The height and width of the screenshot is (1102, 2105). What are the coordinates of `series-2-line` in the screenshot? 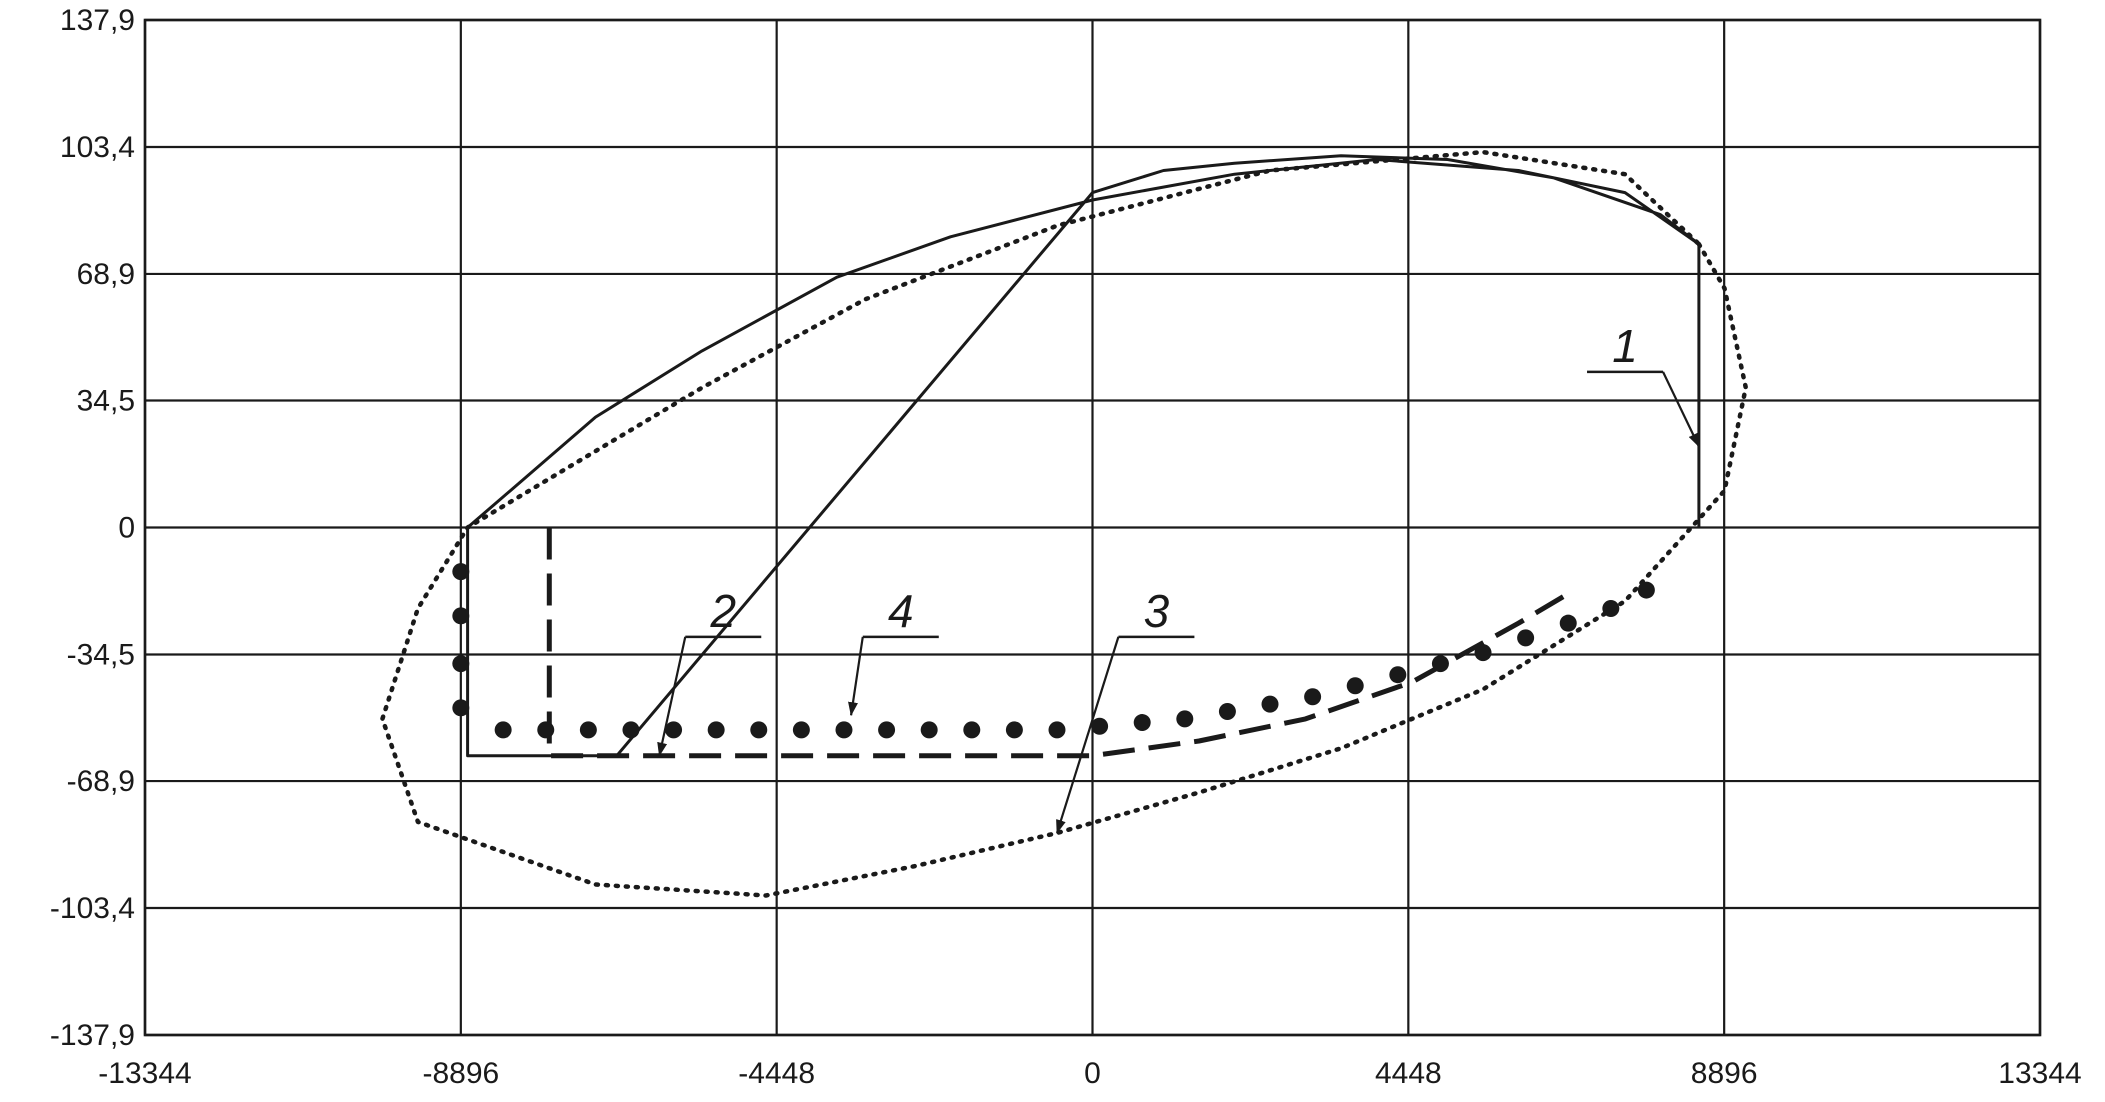 It's located at (1058, 643).